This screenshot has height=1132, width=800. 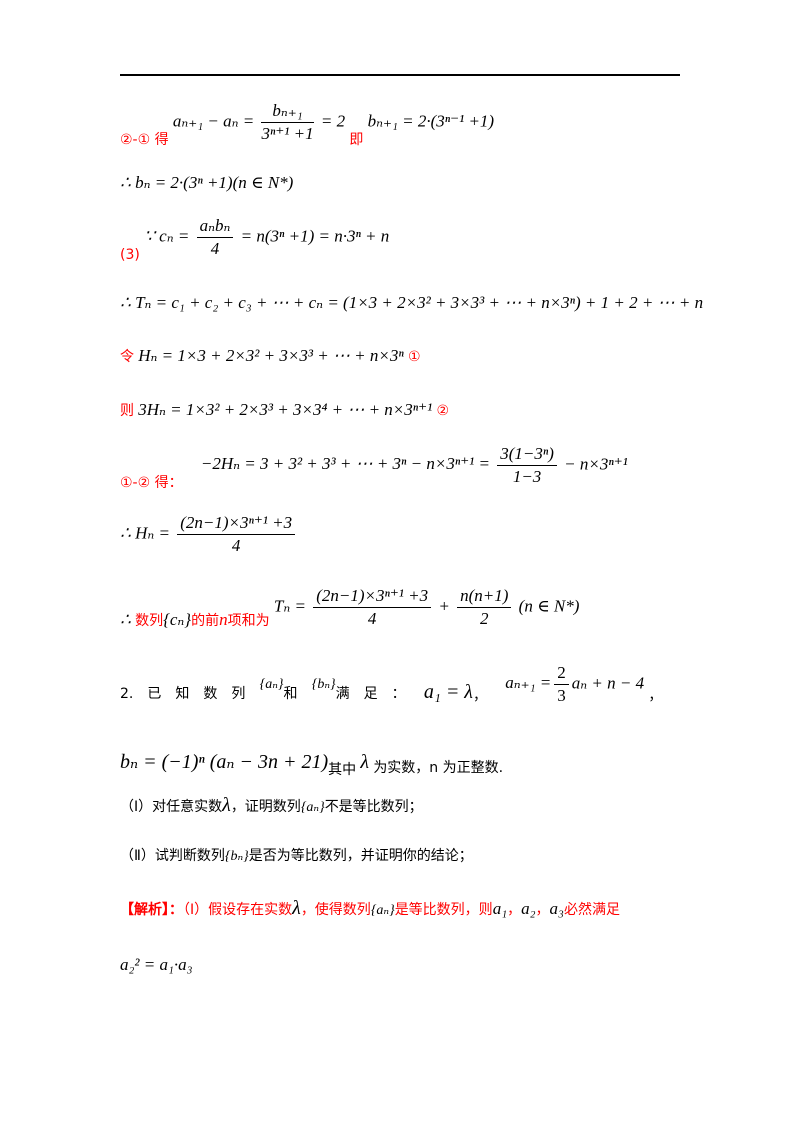 I want to click on formula: 3Hₙ = 1×3² + 2×3³ + 3×3⁴ + ⋯ + n×3ⁿ⁺¹, so click(x=285, y=409).